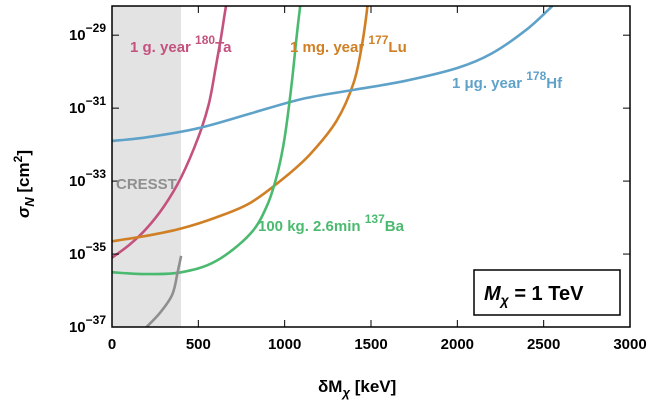 This screenshot has height=407, width=658. Describe the element at coordinates (357, 388) in the screenshot. I see `x-axis-label: δMχ [keV]` at that location.